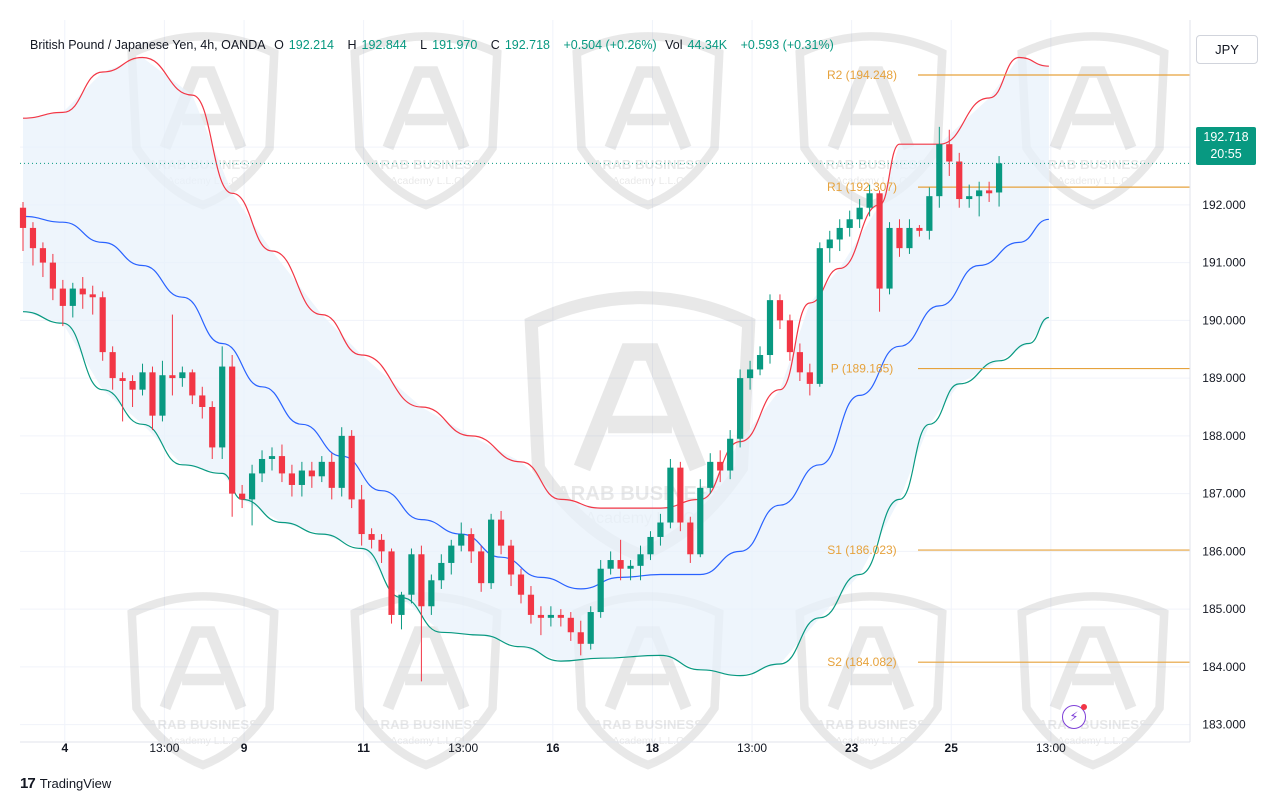  What do you see at coordinates (148, 45) in the screenshot?
I see `symbol-title: British Pound / Japanese Yen, 4h, OANDA` at bounding box center [148, 45].